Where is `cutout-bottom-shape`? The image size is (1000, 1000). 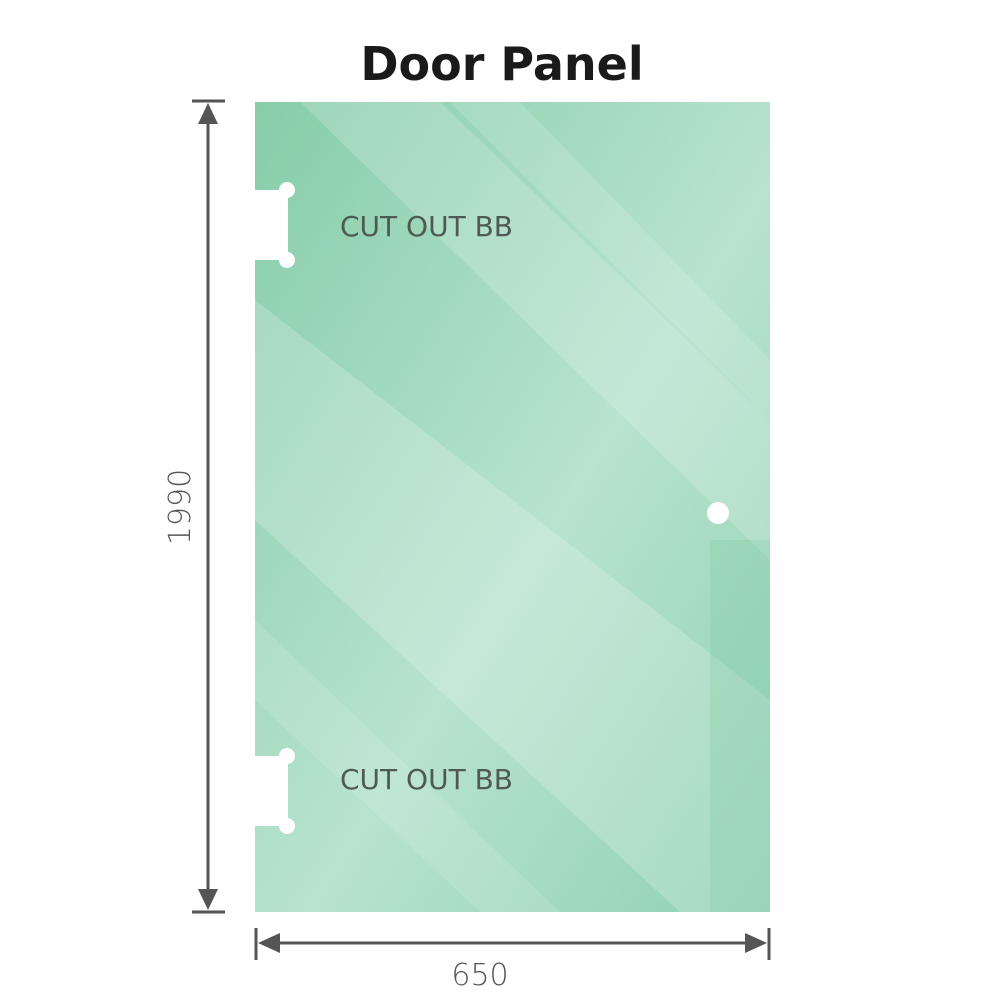
cutout-bottom-shape is located at coordinates (272, 791).